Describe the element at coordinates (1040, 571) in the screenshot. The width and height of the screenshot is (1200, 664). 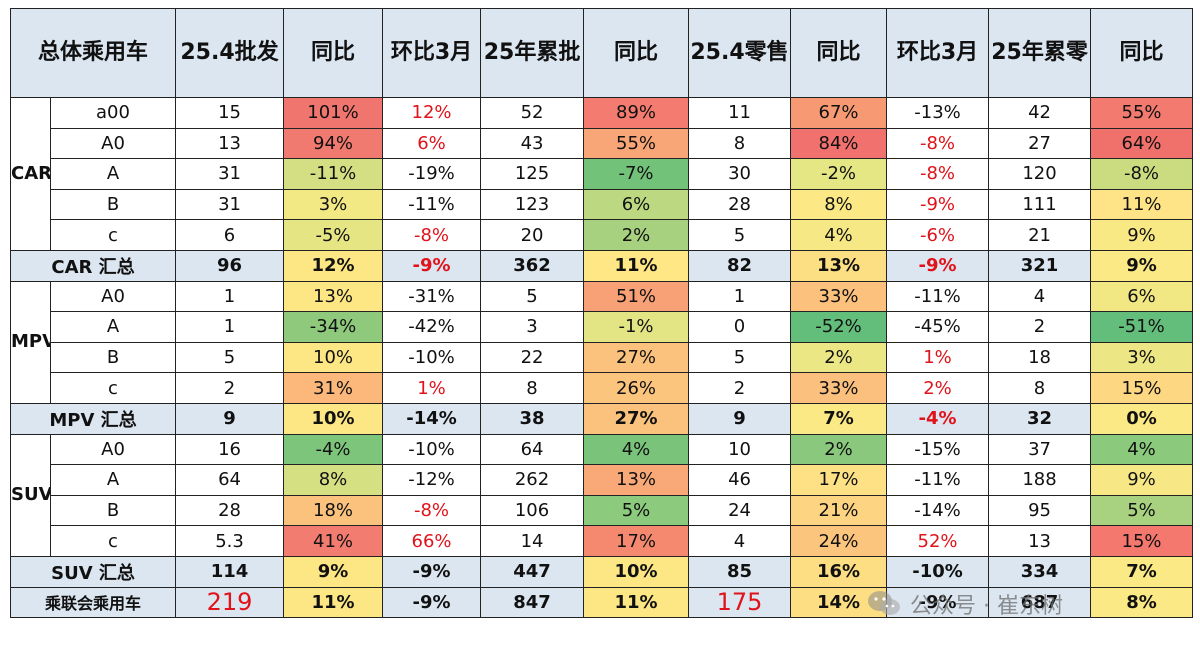
I see `table-cell: 334` at that location.